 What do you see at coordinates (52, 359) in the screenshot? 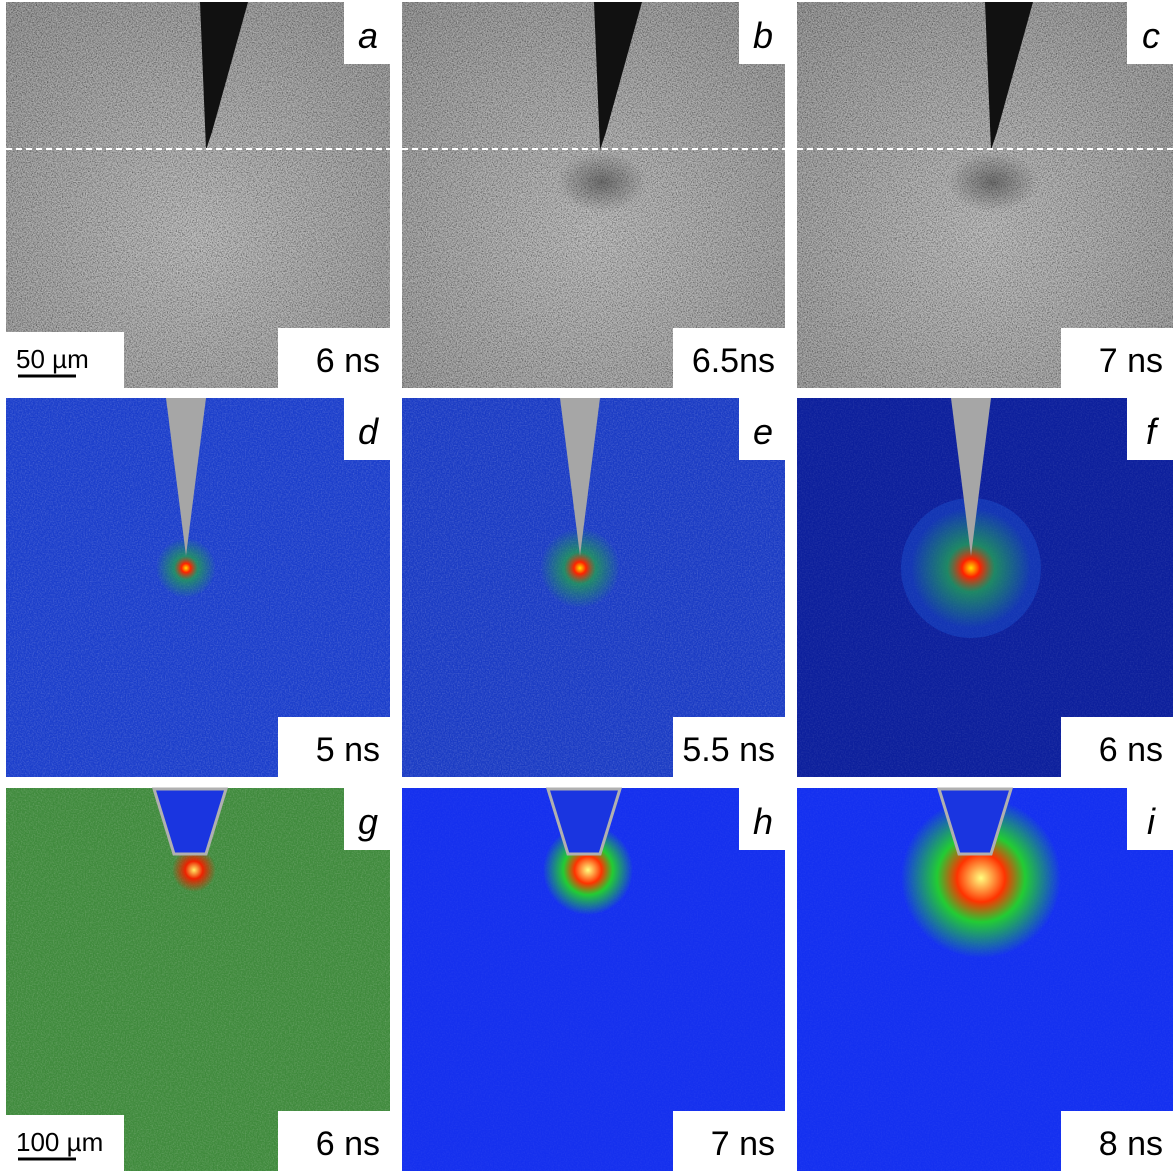
I see `scale-label: 50 µm` at bounding box center [52, 359].